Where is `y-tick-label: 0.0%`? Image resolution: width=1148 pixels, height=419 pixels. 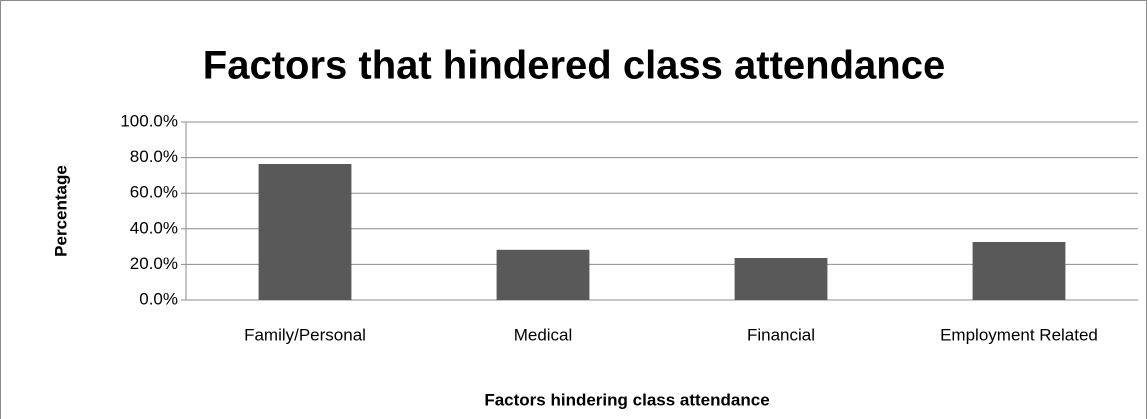
y-tick-label: 0.0% is located at coordinates (158, 298).